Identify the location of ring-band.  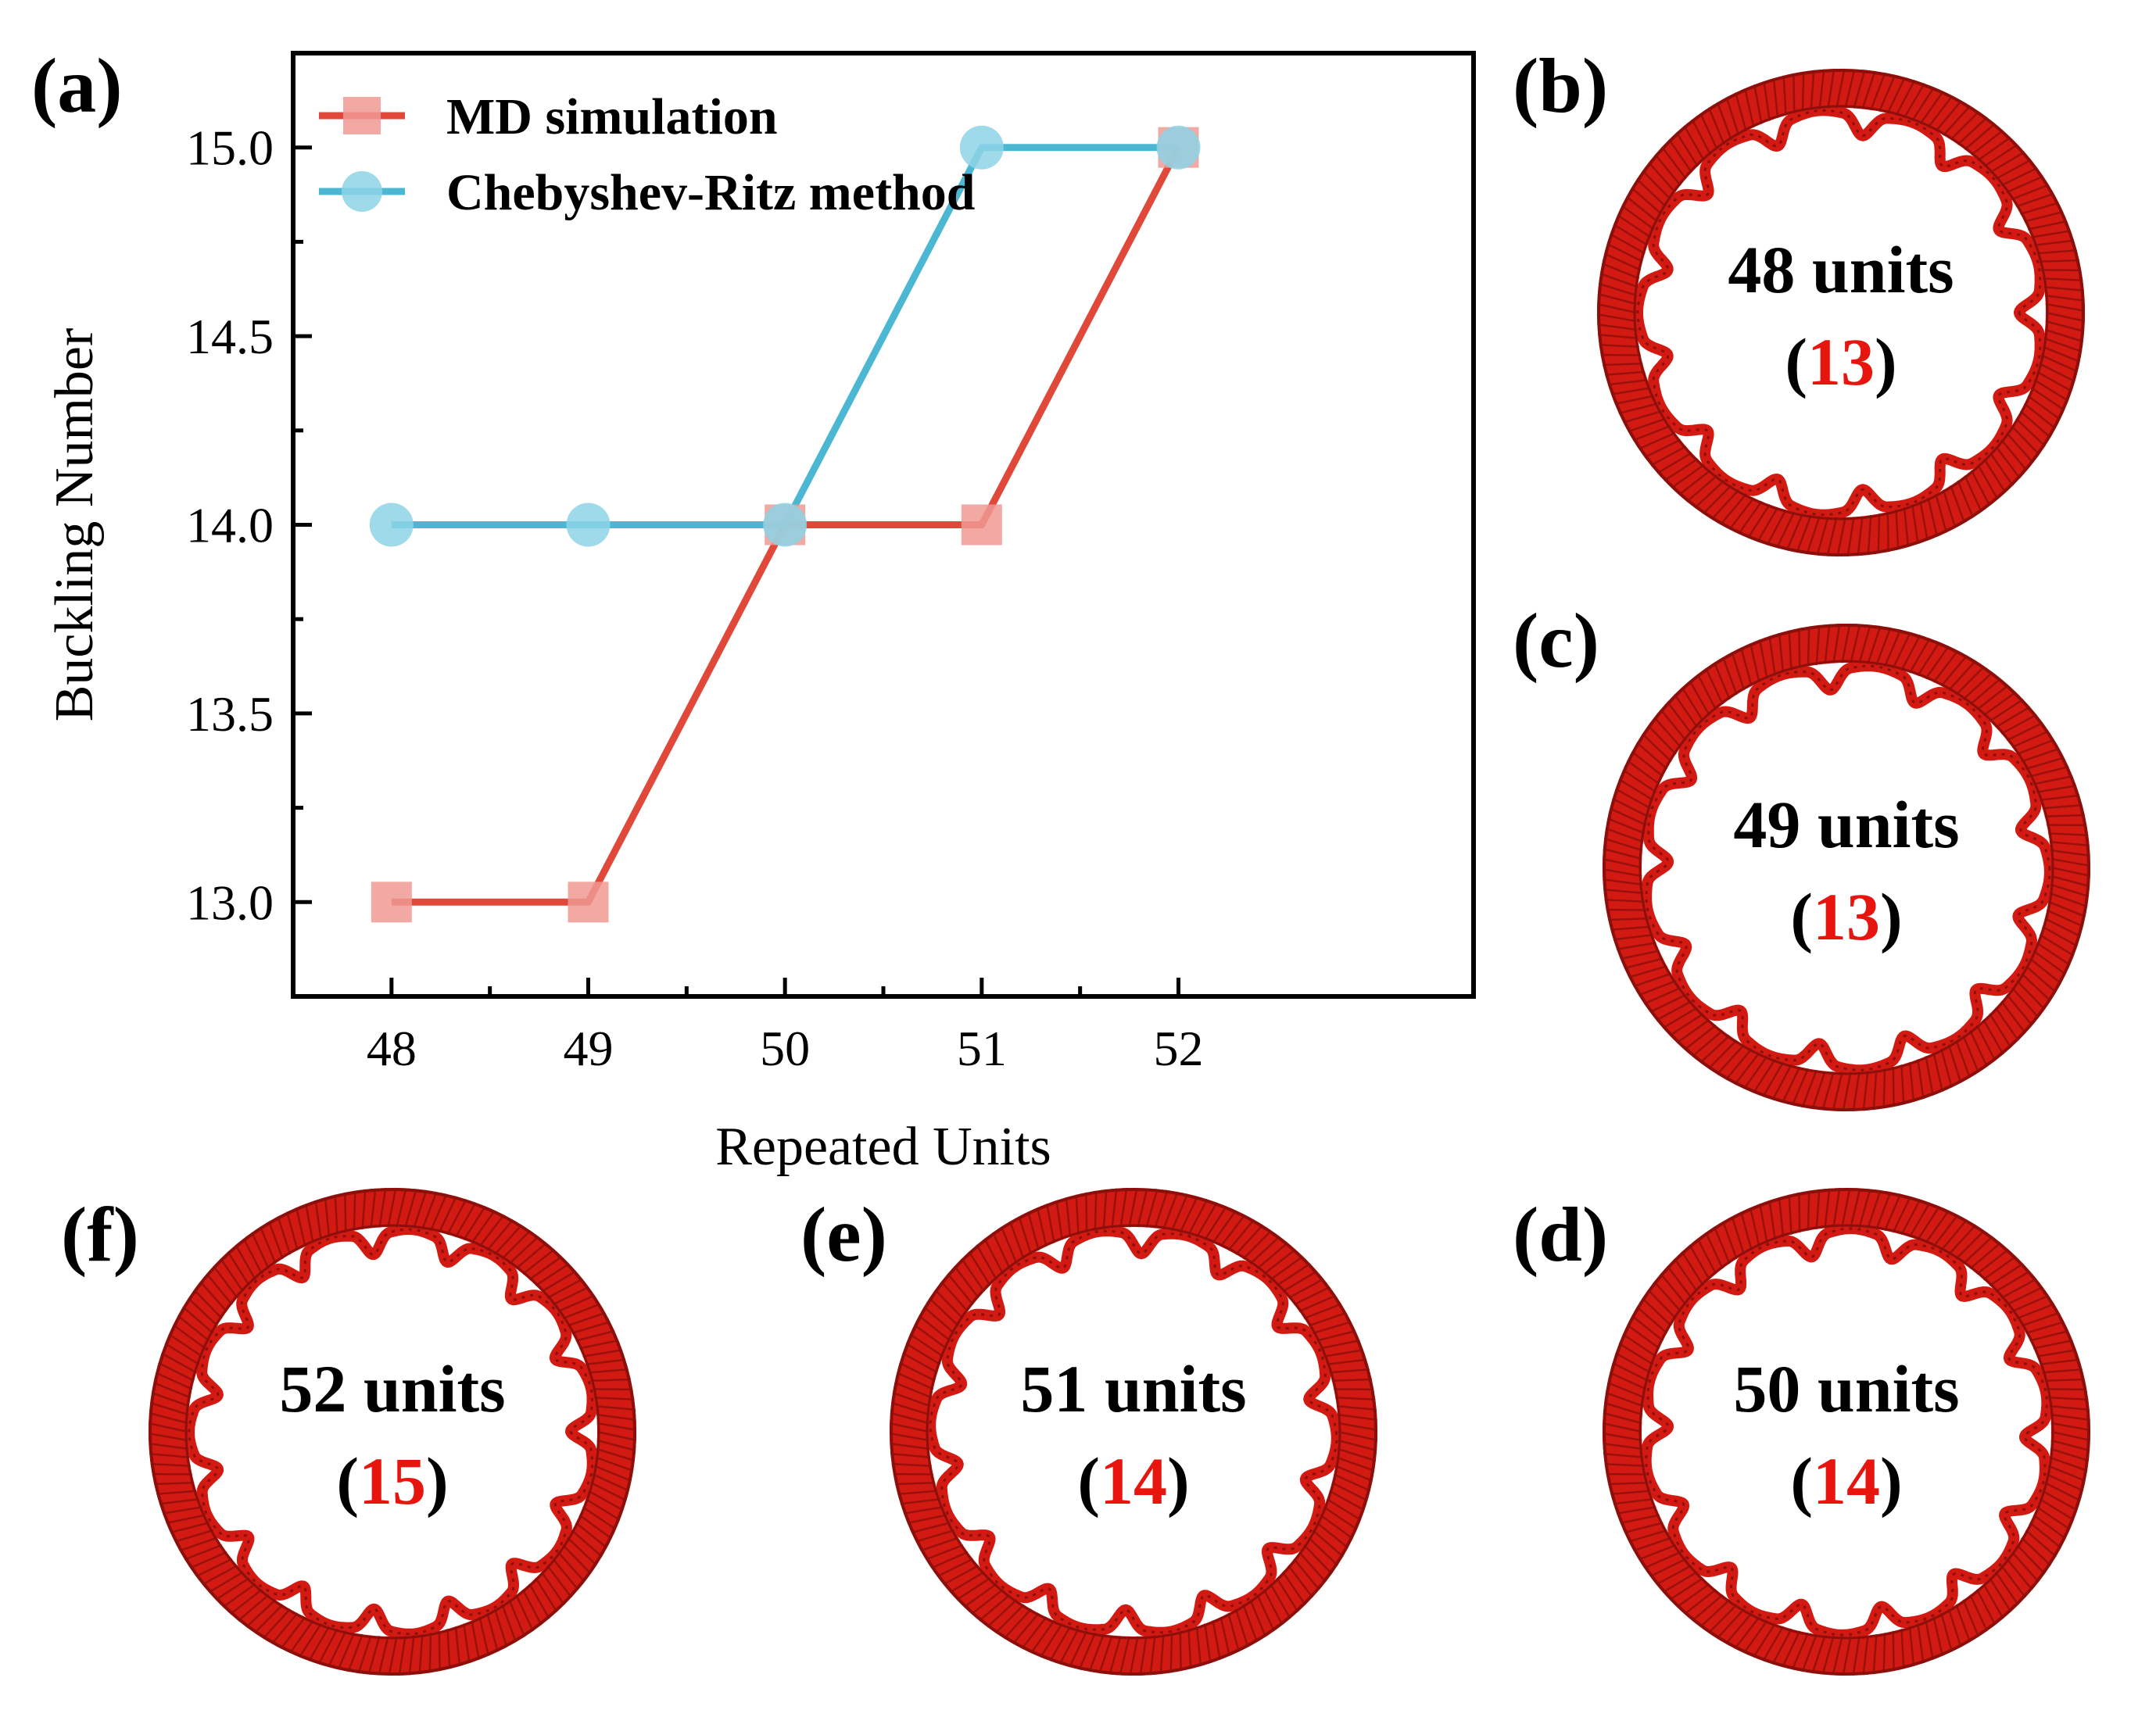
(1133, 1432).